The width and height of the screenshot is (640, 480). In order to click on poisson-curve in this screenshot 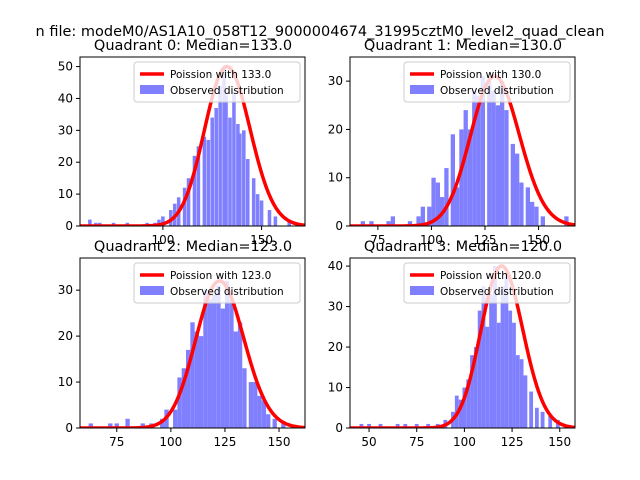, I will do `click(192, 353)`.